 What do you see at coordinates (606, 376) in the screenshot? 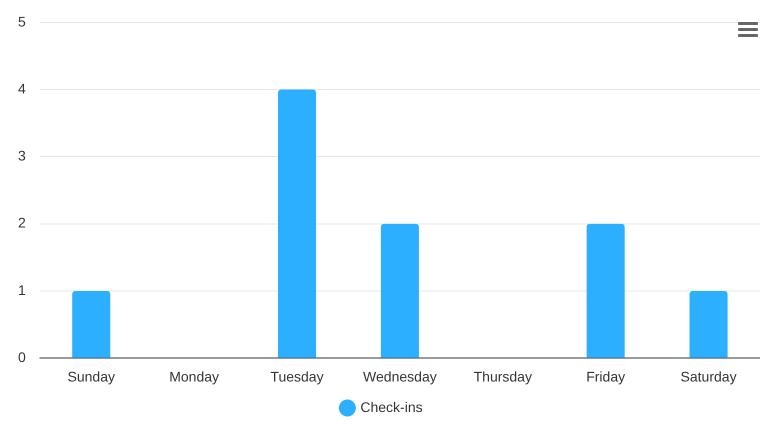
I see `x-tick-label: Friday` at bounding box center [606, 376].